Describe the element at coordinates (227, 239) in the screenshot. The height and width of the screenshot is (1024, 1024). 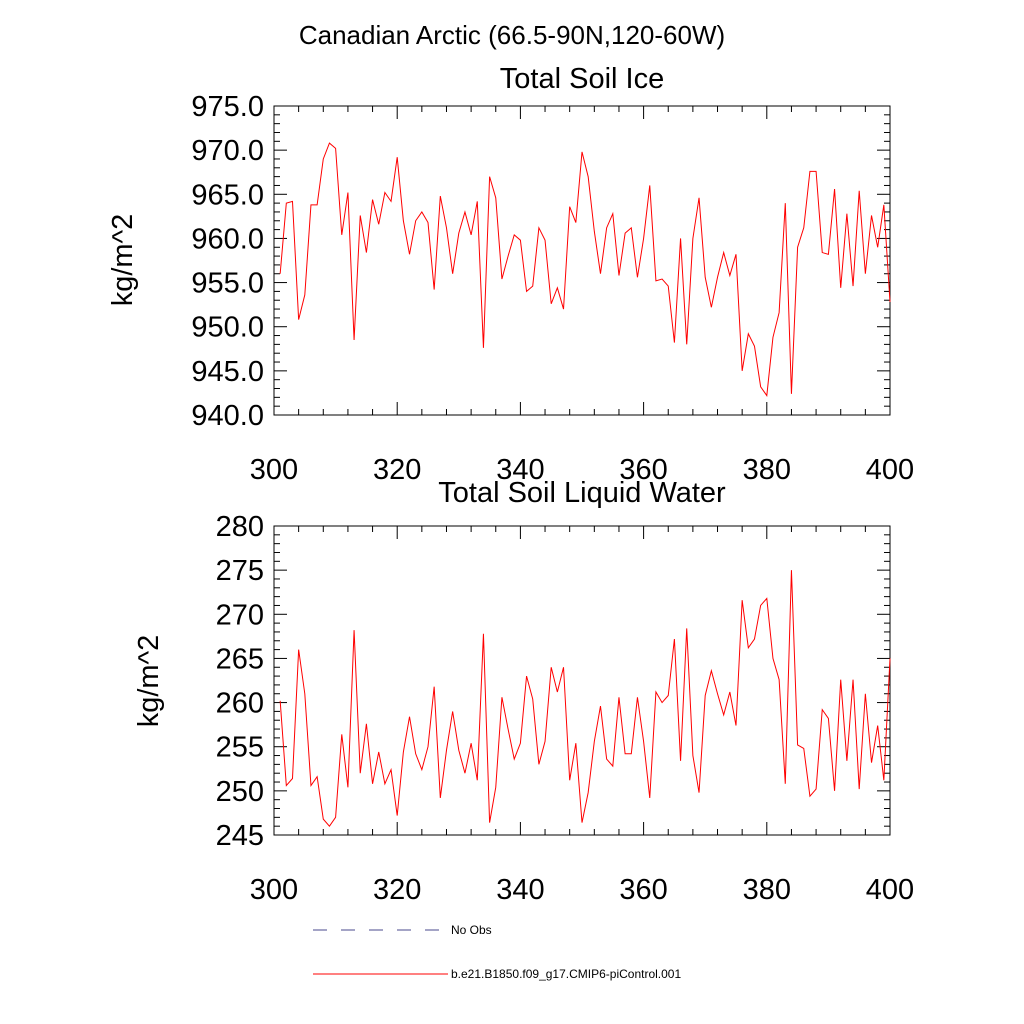
I see `y-tick-label: 960.0` at that location.